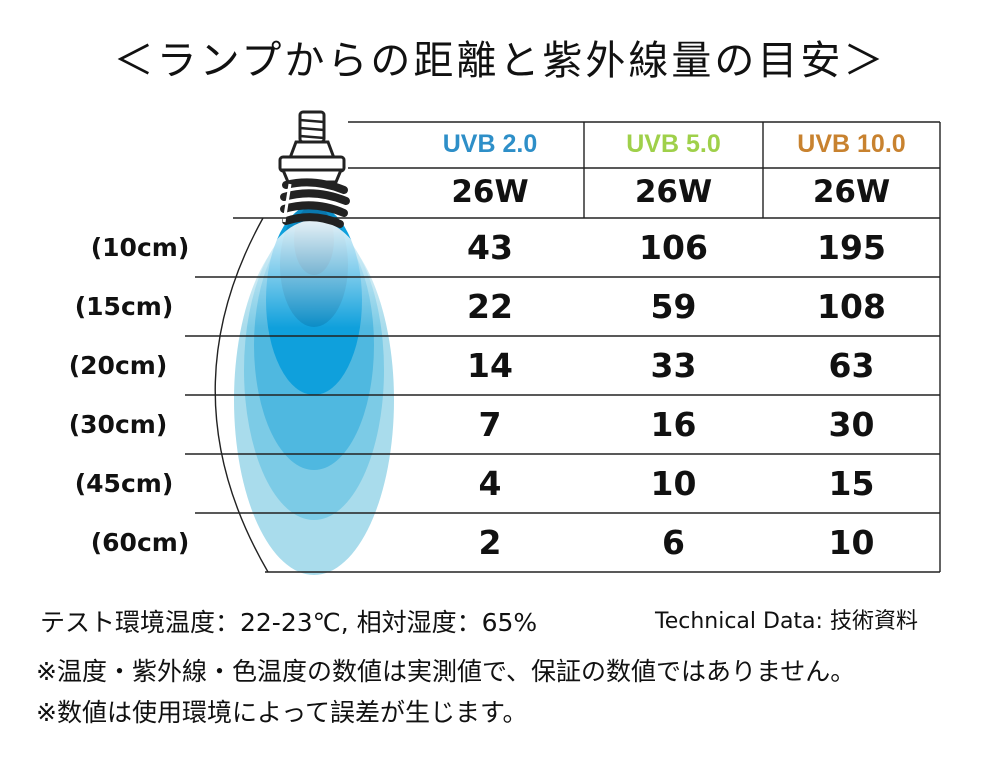  Describe the element at coordinates (851, 365) in the screenshot. I see `table-cell: 63` at that location.